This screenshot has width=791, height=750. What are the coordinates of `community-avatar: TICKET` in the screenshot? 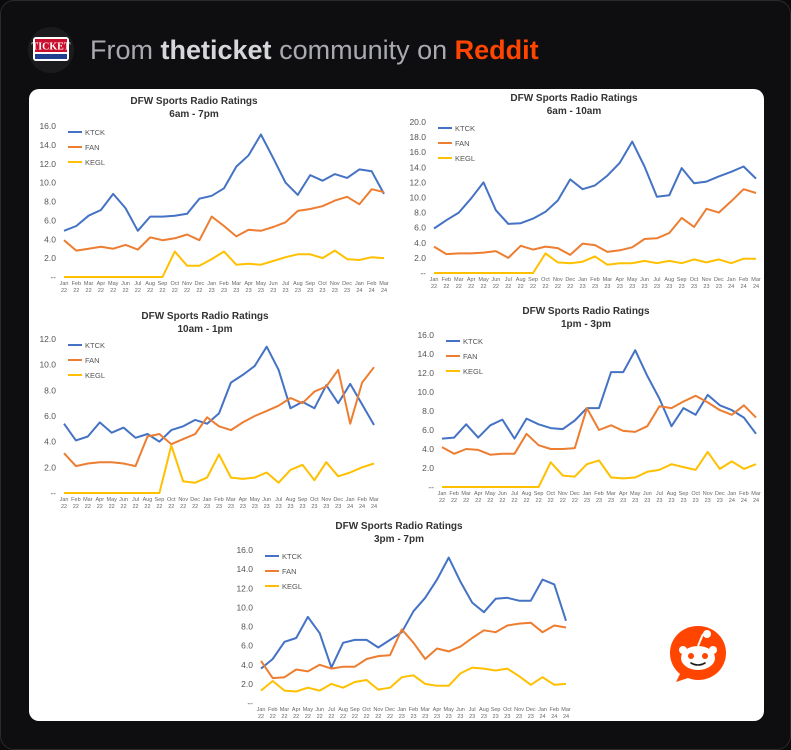 It's located at (51, 50).